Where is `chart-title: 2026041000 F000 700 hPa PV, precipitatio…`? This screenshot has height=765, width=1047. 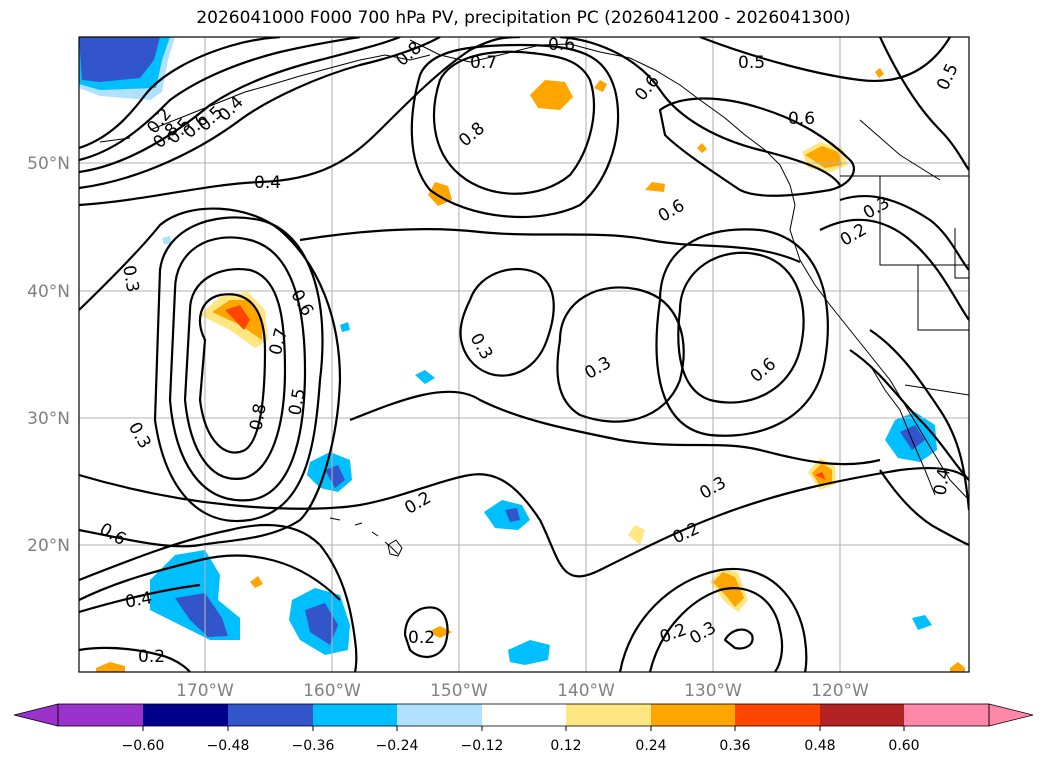 chart-title: 2026041000 F000 700 hPa PV, precipitatio… is located at coordinates (523, 18).